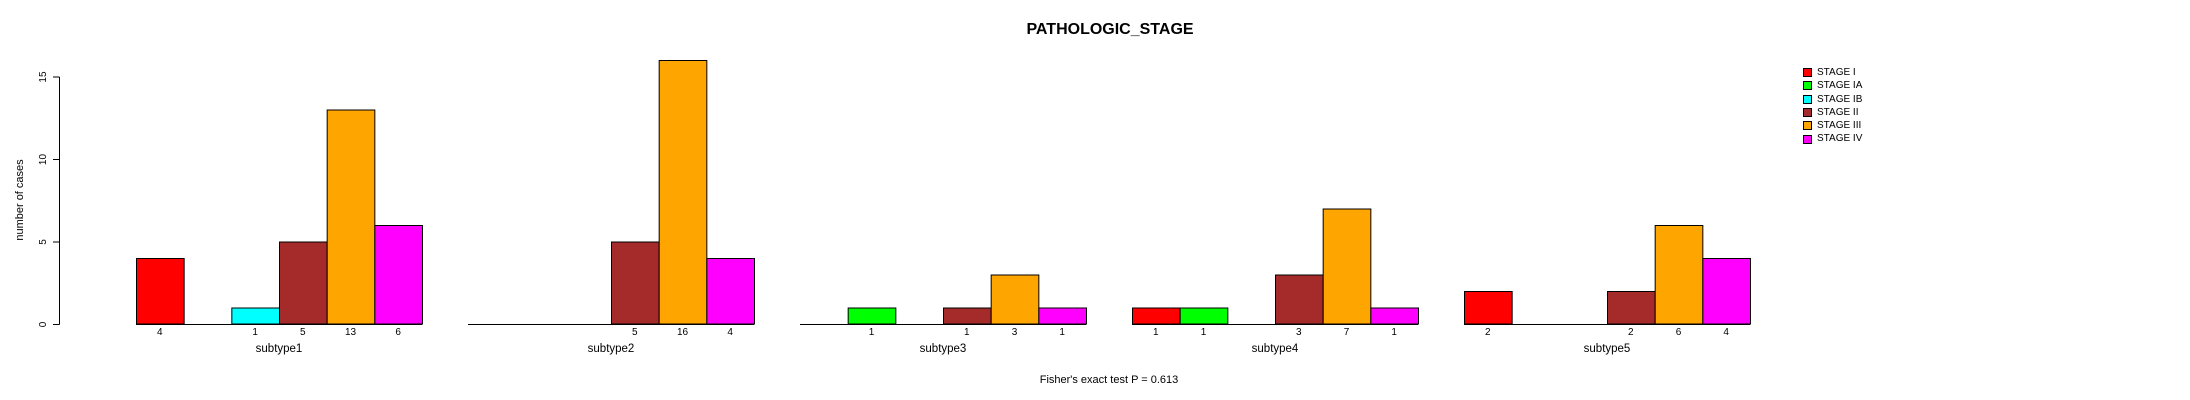 The image size is (2190, 400). Describe the element at coordinates (1063, 316) in the screenshot. I see `bar-subtype3-stage-iv` at that location.